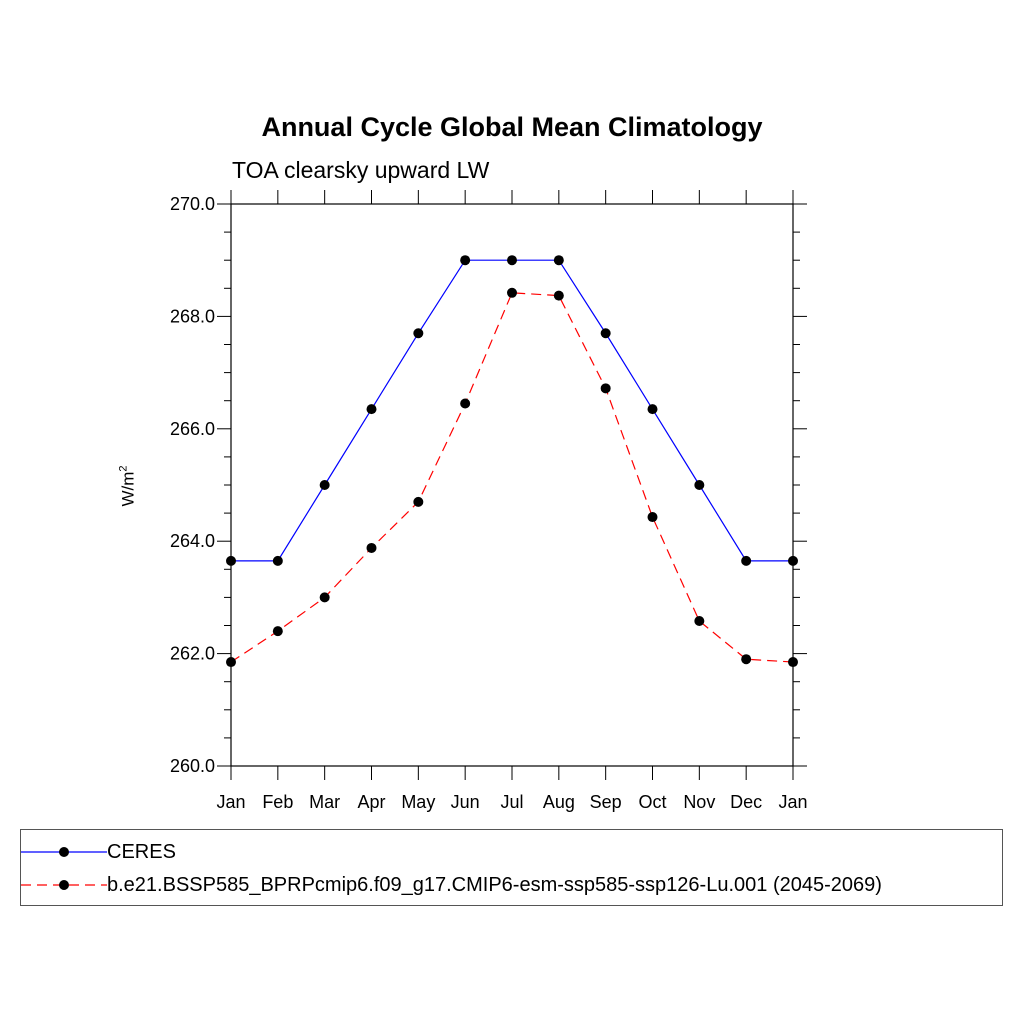  I want to click on chart-title: Annual Cycle Global Mean Climatology, so click(512, 127).